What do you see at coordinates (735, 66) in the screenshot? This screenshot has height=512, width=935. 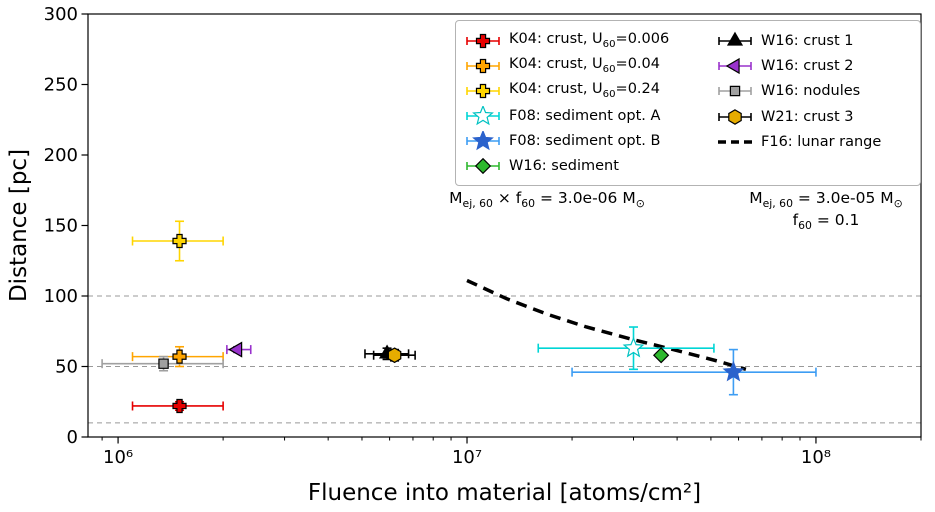 I see `triangle-left-marker-icon` at bounding box center [735, 66].